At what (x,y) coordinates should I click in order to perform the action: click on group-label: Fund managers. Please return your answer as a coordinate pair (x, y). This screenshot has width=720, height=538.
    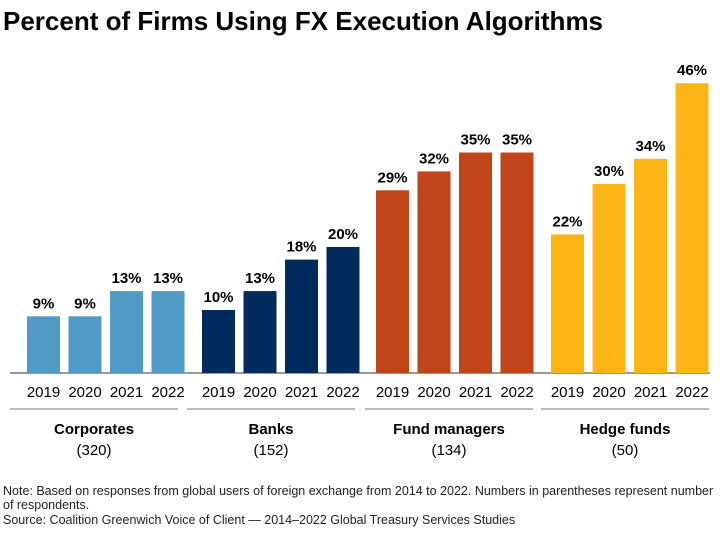
    Looking at the image, I should click on (449, 429).